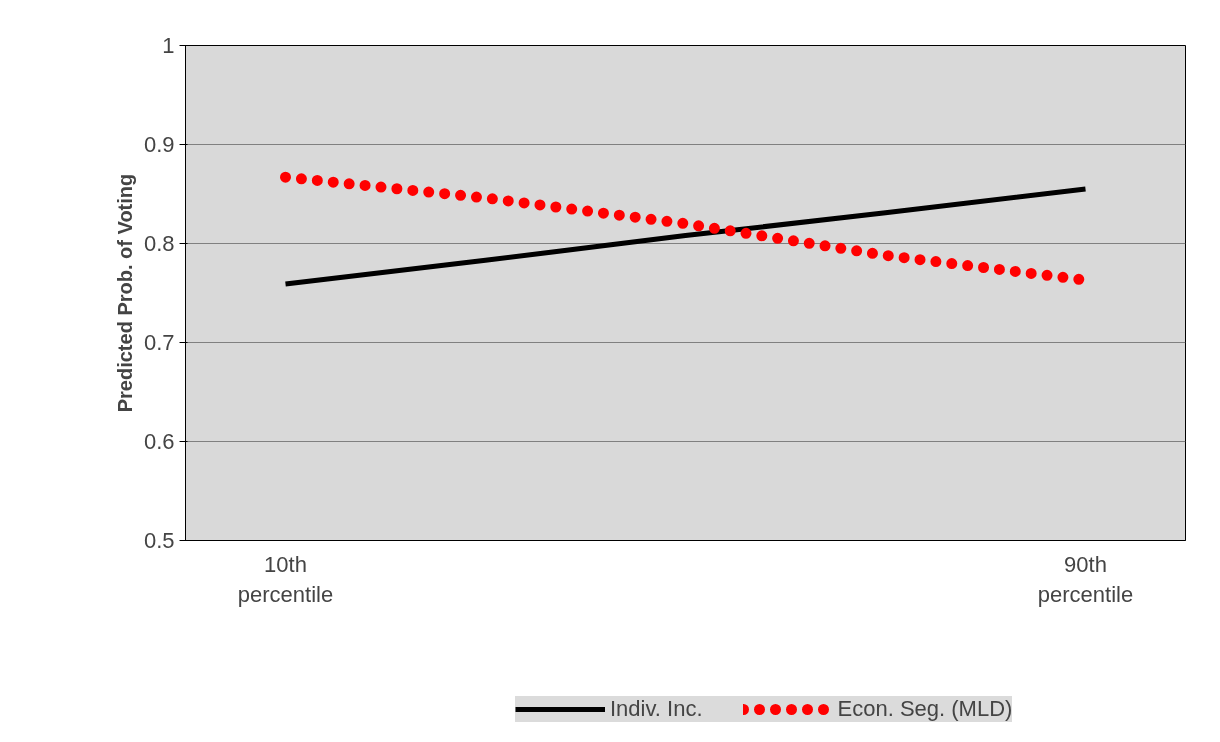 The image size is (1220, 742). I want to click on y-axis-title: Predicted Prob. of Voting, so click(124, 293).